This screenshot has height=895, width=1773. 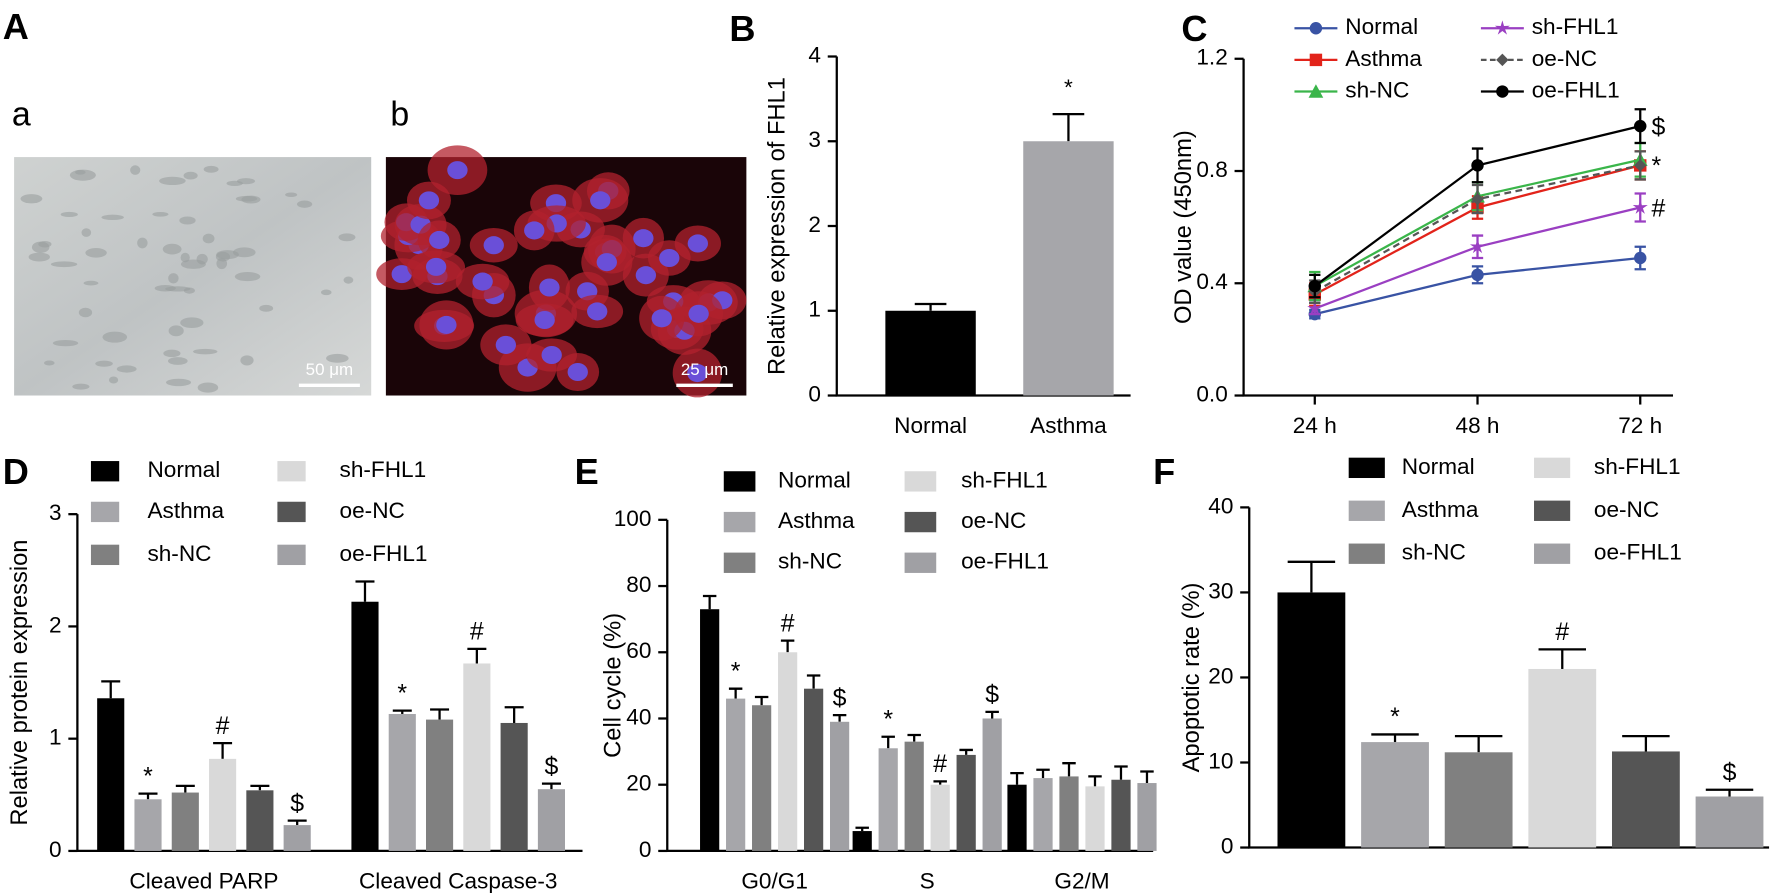 I want to click on x-tick-label: Cleaved PARP, so click(x=203, y=881).